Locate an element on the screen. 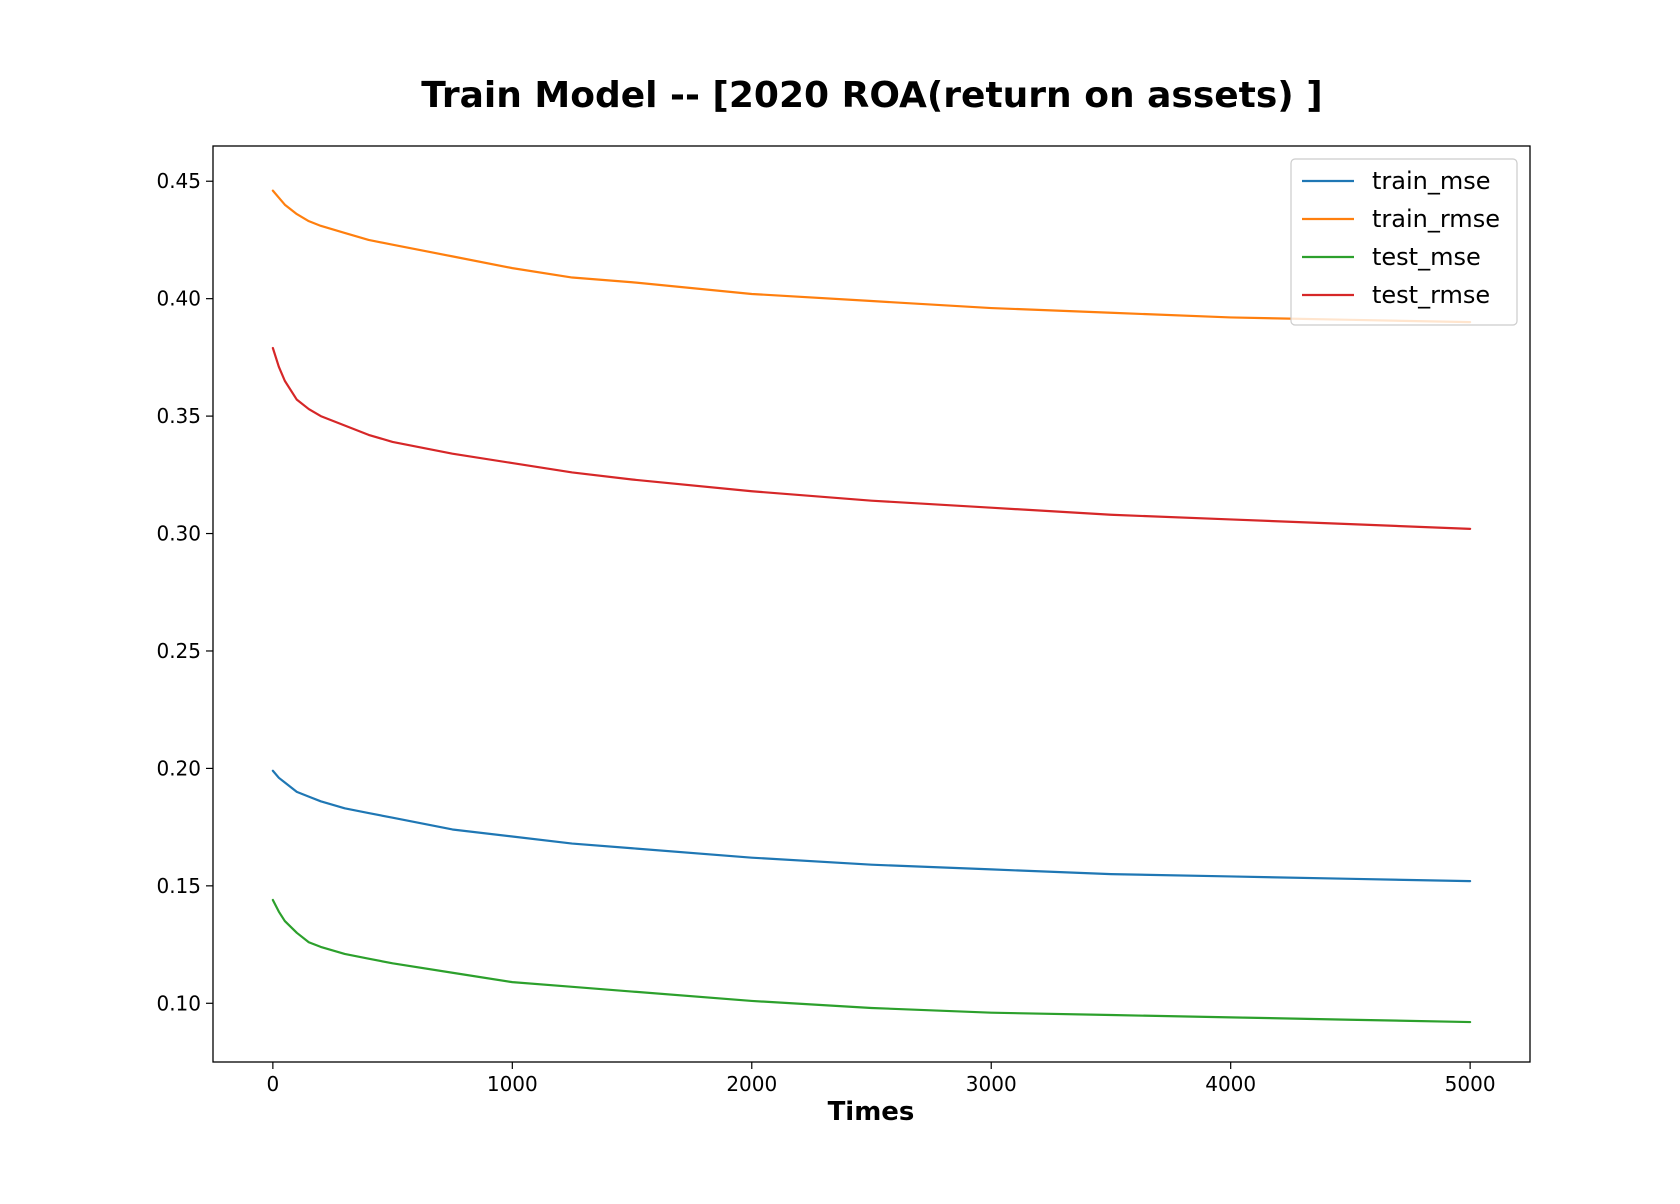 This screenshot has height=1204, width=1680. x-tick-label: 5000 is located at coordinates (1470, 1084).